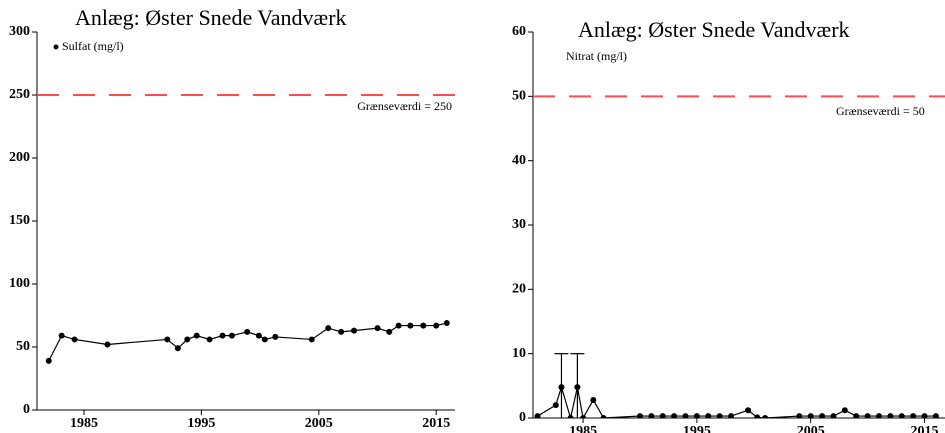 The image size is (945, 433). Describe the element at coordinates (519, 160) in the screenshot. I see `y-tick-label: 40` at that location.